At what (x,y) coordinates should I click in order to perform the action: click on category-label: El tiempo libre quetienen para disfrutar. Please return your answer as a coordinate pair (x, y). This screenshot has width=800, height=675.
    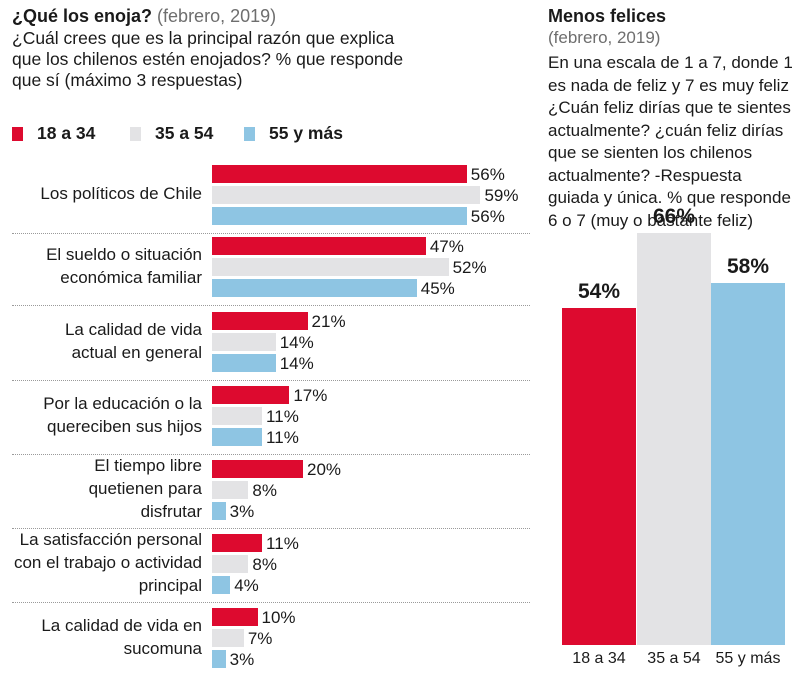
    Looking at the image, I should click on (101, 488).